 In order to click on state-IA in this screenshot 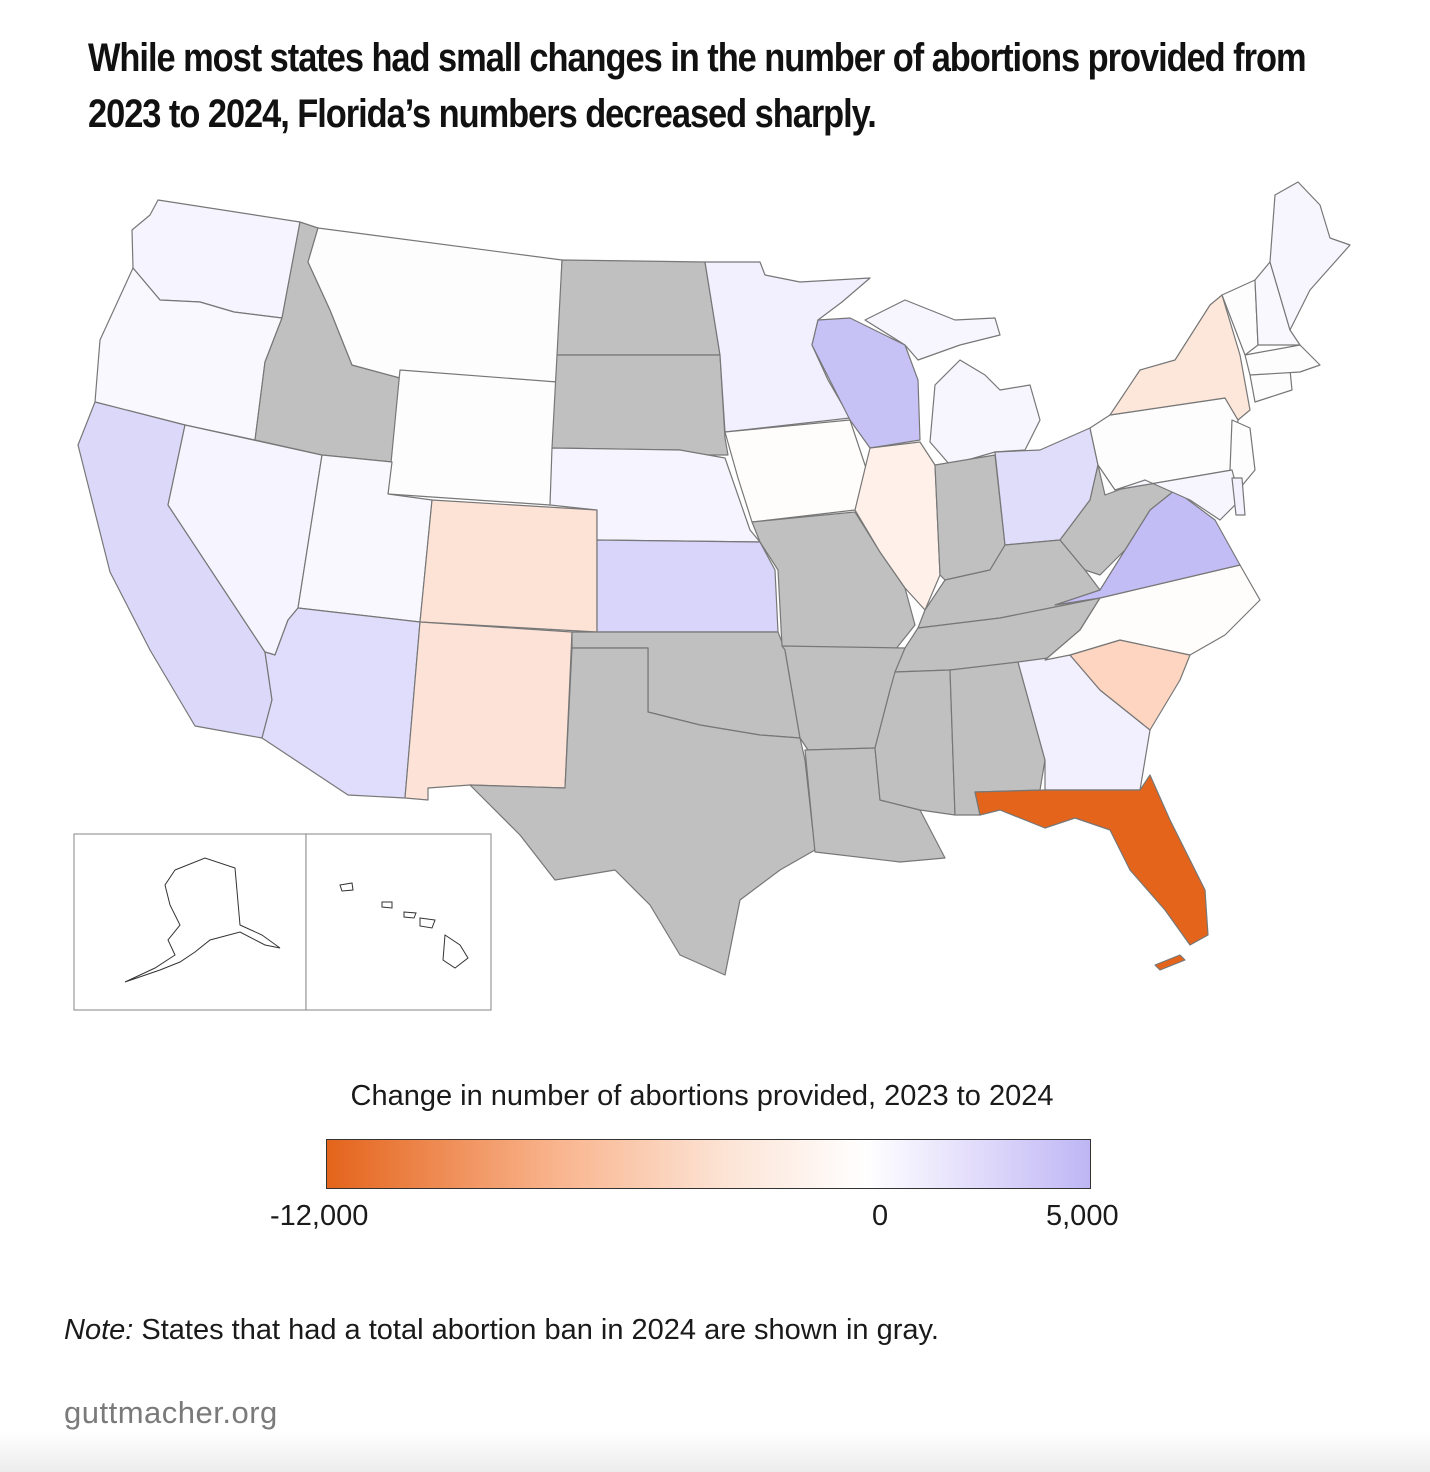, I will do `click(797, 471)`.